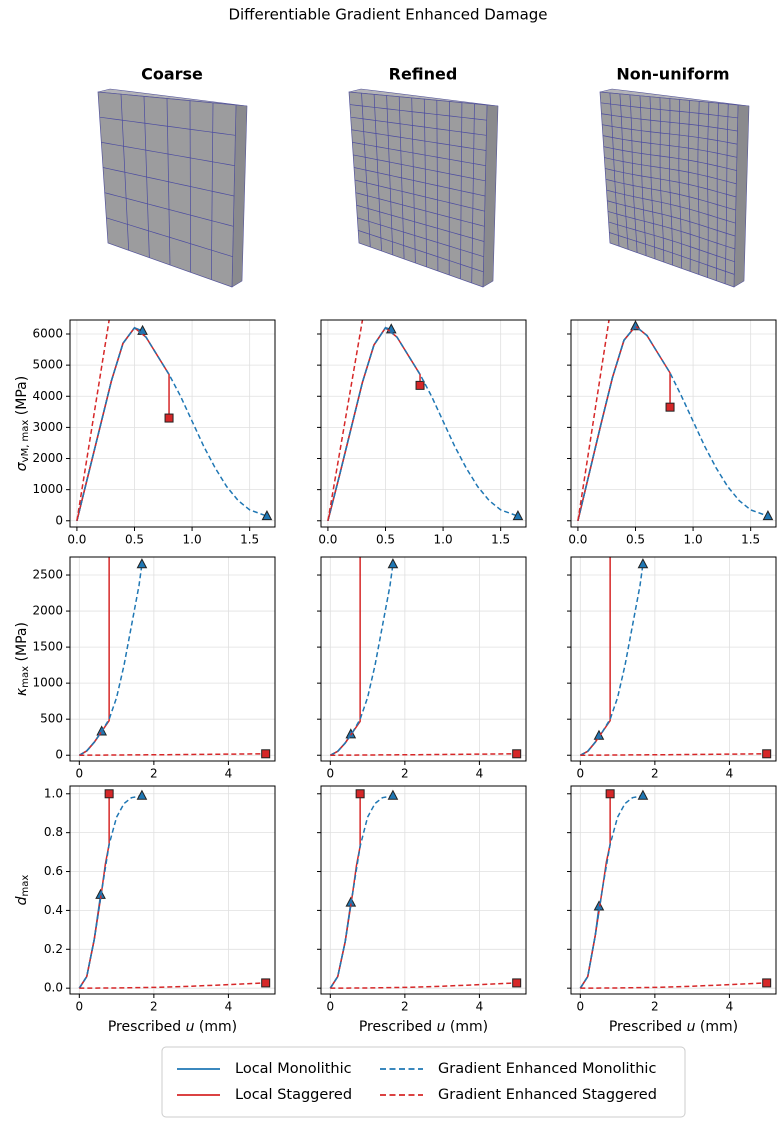 This screenshot has width=783, height=1126. What do you see at coordinates (47, 334) in the screenshot?
I see `y-tick-label: 6000` at bounding box center [47, 334].